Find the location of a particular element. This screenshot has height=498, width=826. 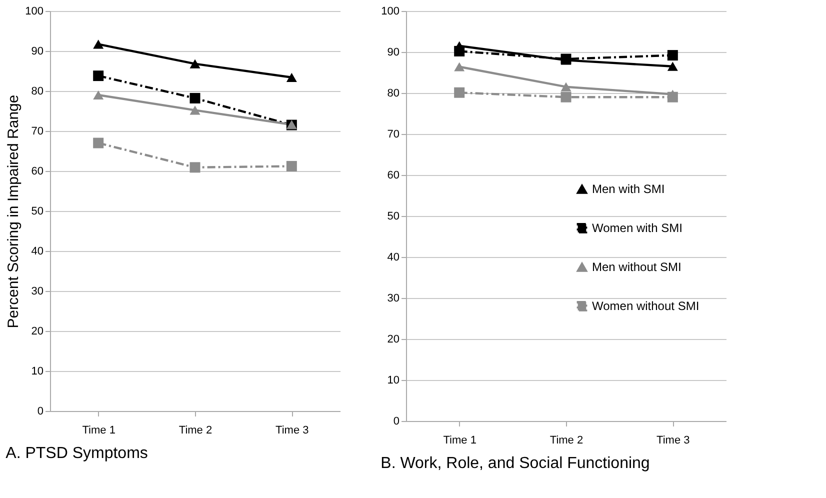

legend-label: Men with SMI is located at coordinates (628, 189).